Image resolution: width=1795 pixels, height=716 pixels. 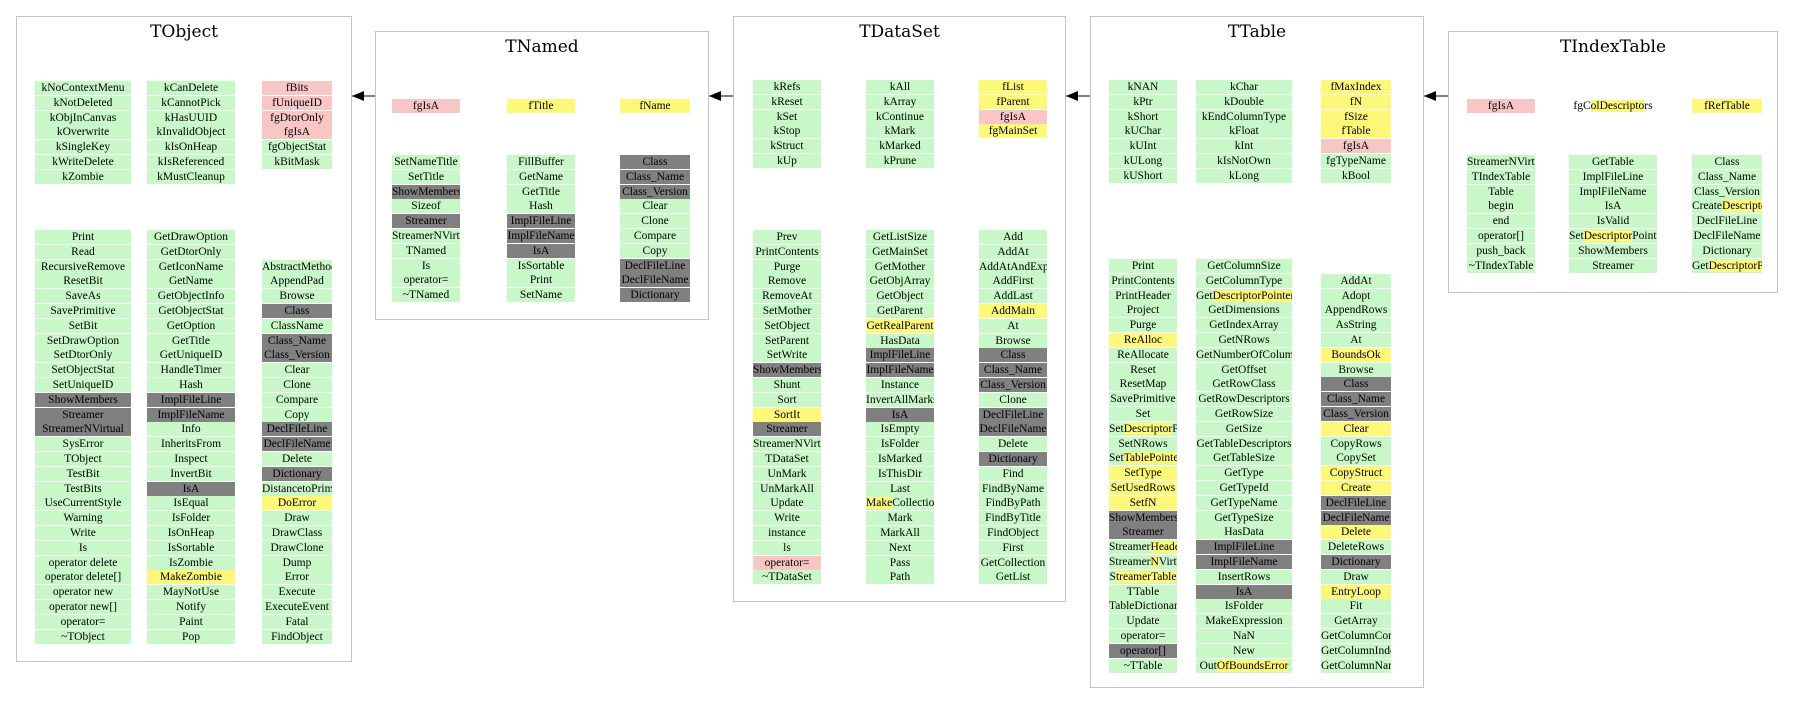 What do you see at coordinates (787, 266) in the screenshot?
I see `method-cell: Purge` at bounding box center [787, 266].